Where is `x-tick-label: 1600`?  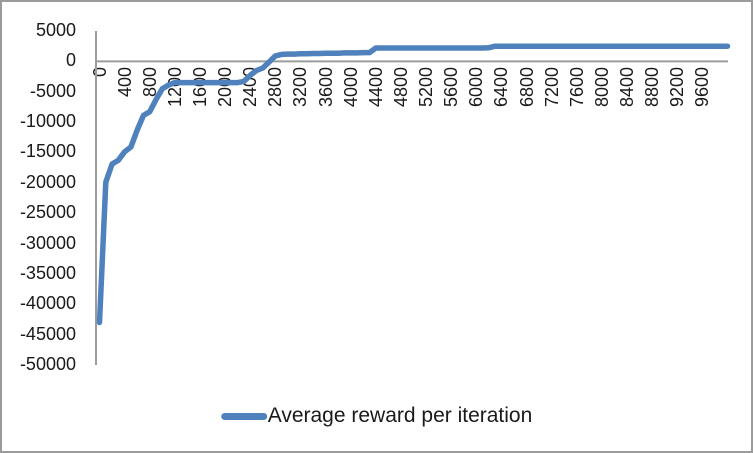
x-tick-label: 1600 is located at coordinates (199, 87).